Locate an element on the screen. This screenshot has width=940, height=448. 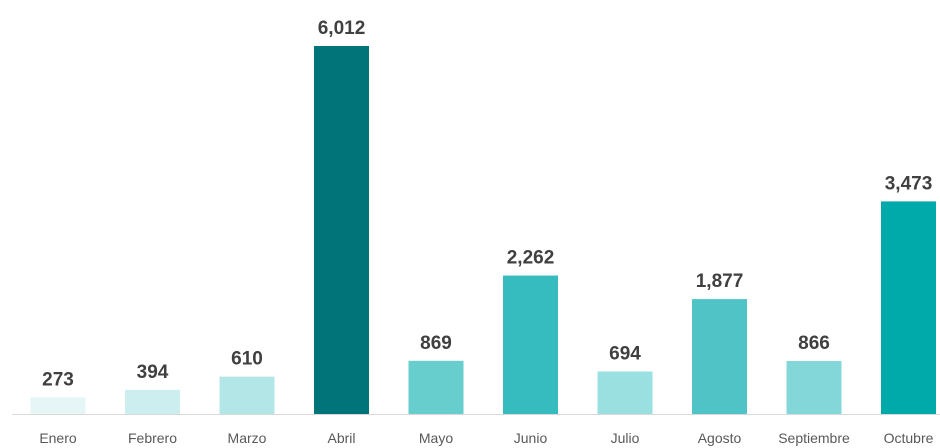
value-label-agosto: 1,877 is located at coordinates (720, 281).